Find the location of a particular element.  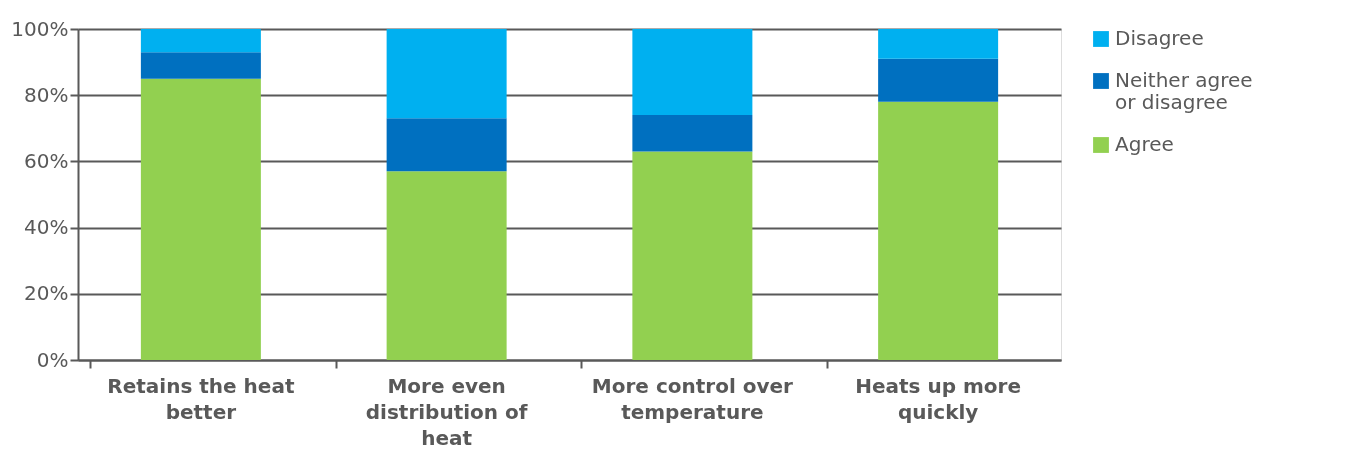

y-tick-label: 40% is located at coordinates (46, 227).